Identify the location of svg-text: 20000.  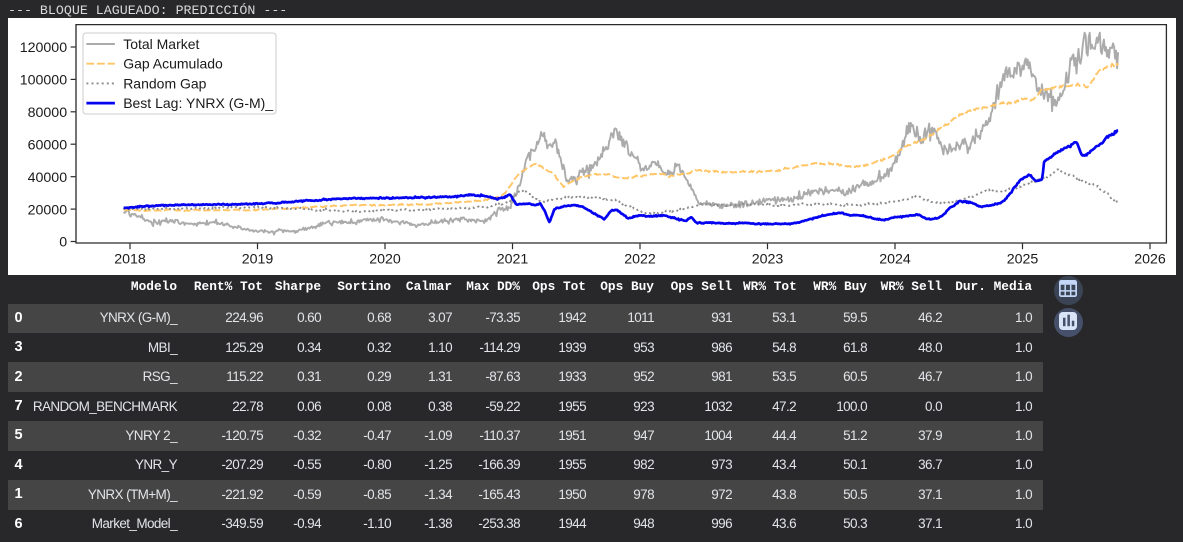
(48, 210).